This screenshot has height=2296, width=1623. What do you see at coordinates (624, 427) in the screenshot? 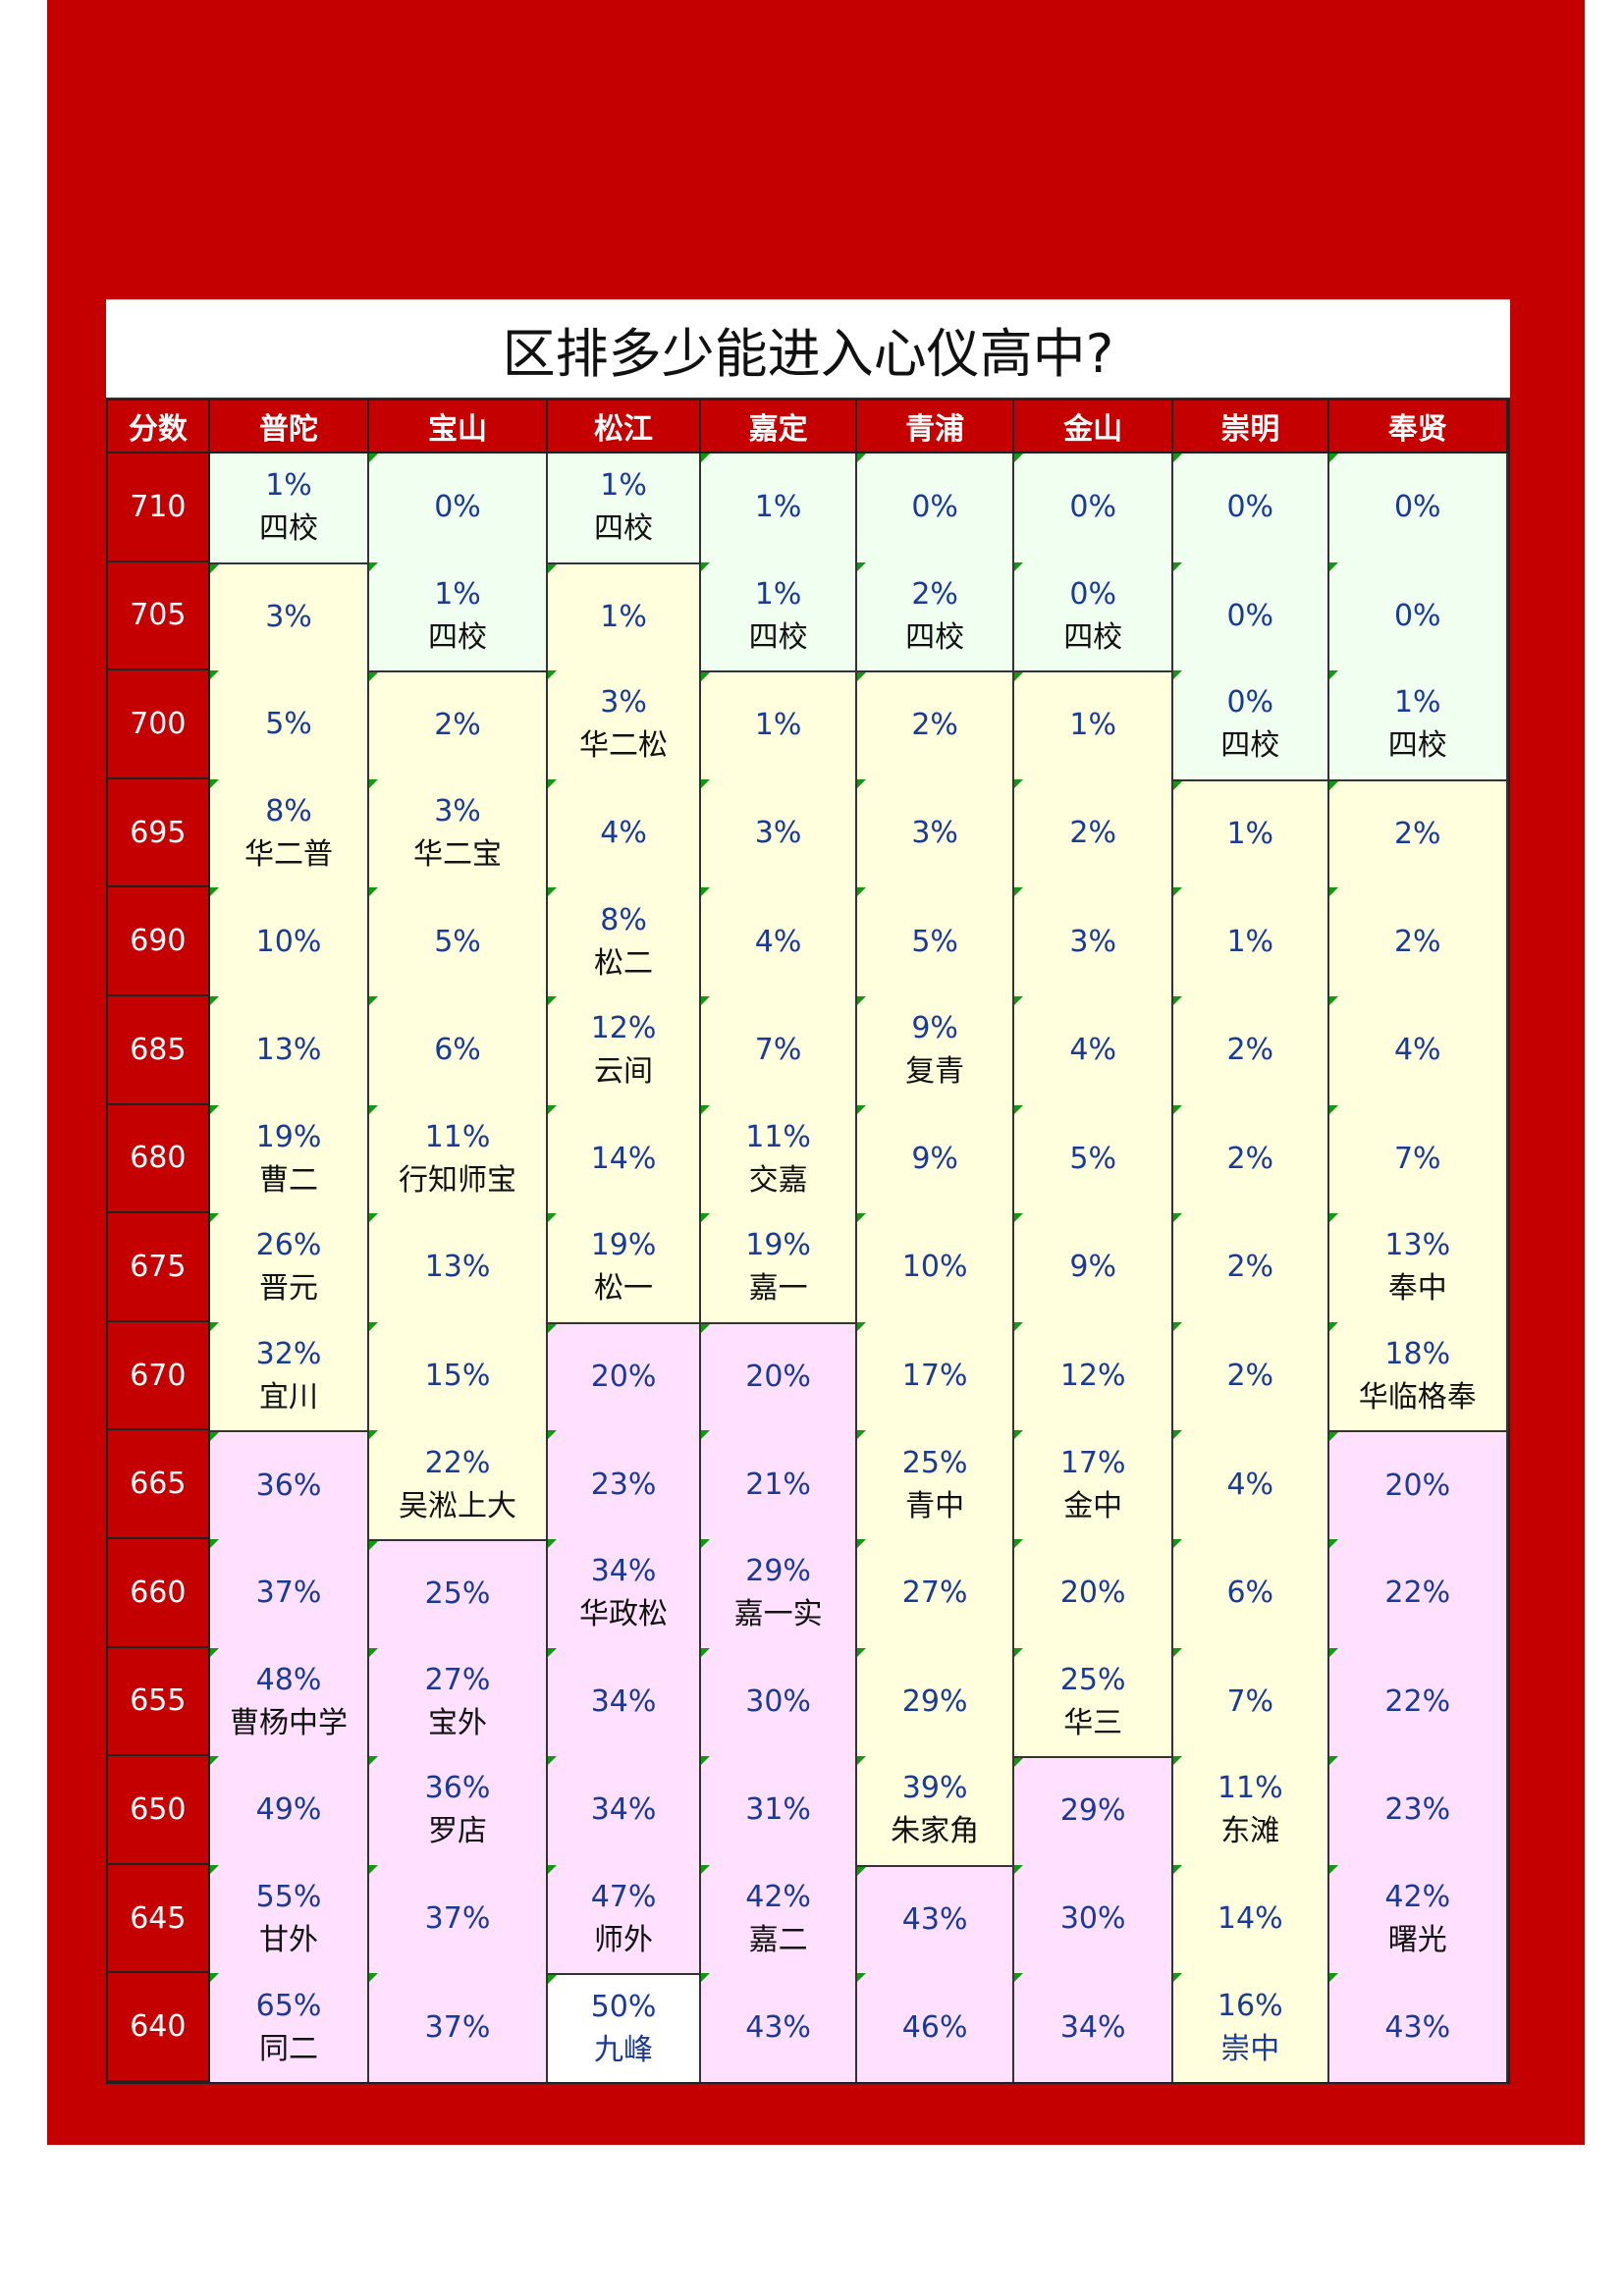
I see `header-district: 松江` at bounding box center [624, 427].